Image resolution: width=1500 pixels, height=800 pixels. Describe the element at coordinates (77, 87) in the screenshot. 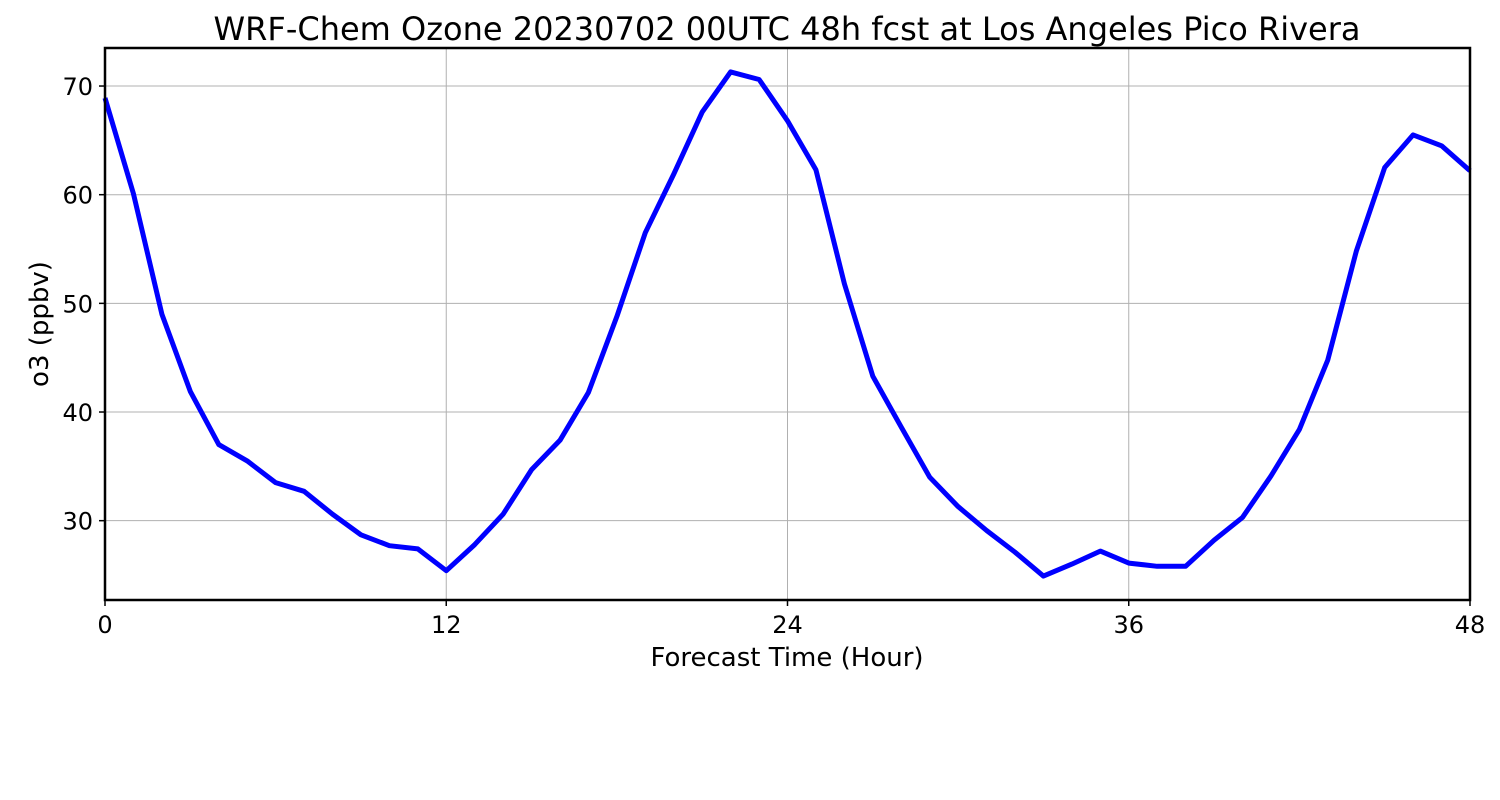

I see `y-tick-label: 70` at that location.